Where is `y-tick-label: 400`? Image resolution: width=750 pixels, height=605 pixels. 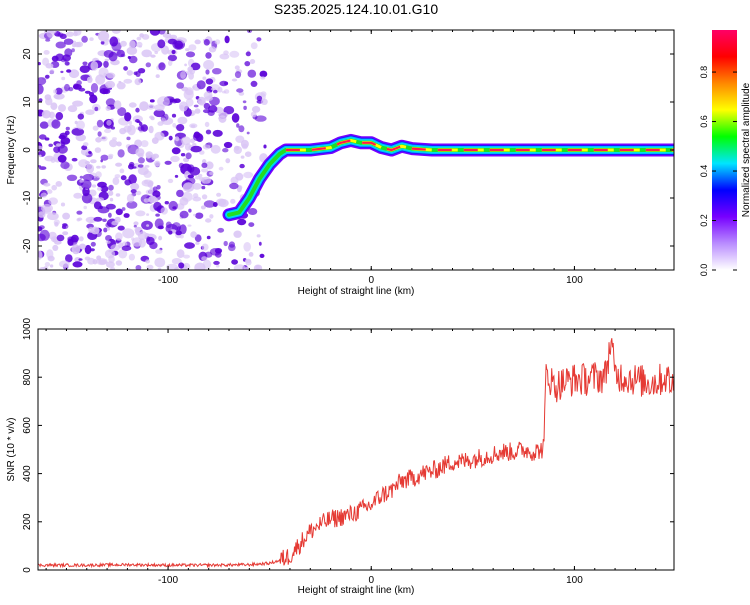
y-tick-label: 400 is located at coordinates (27, 473).